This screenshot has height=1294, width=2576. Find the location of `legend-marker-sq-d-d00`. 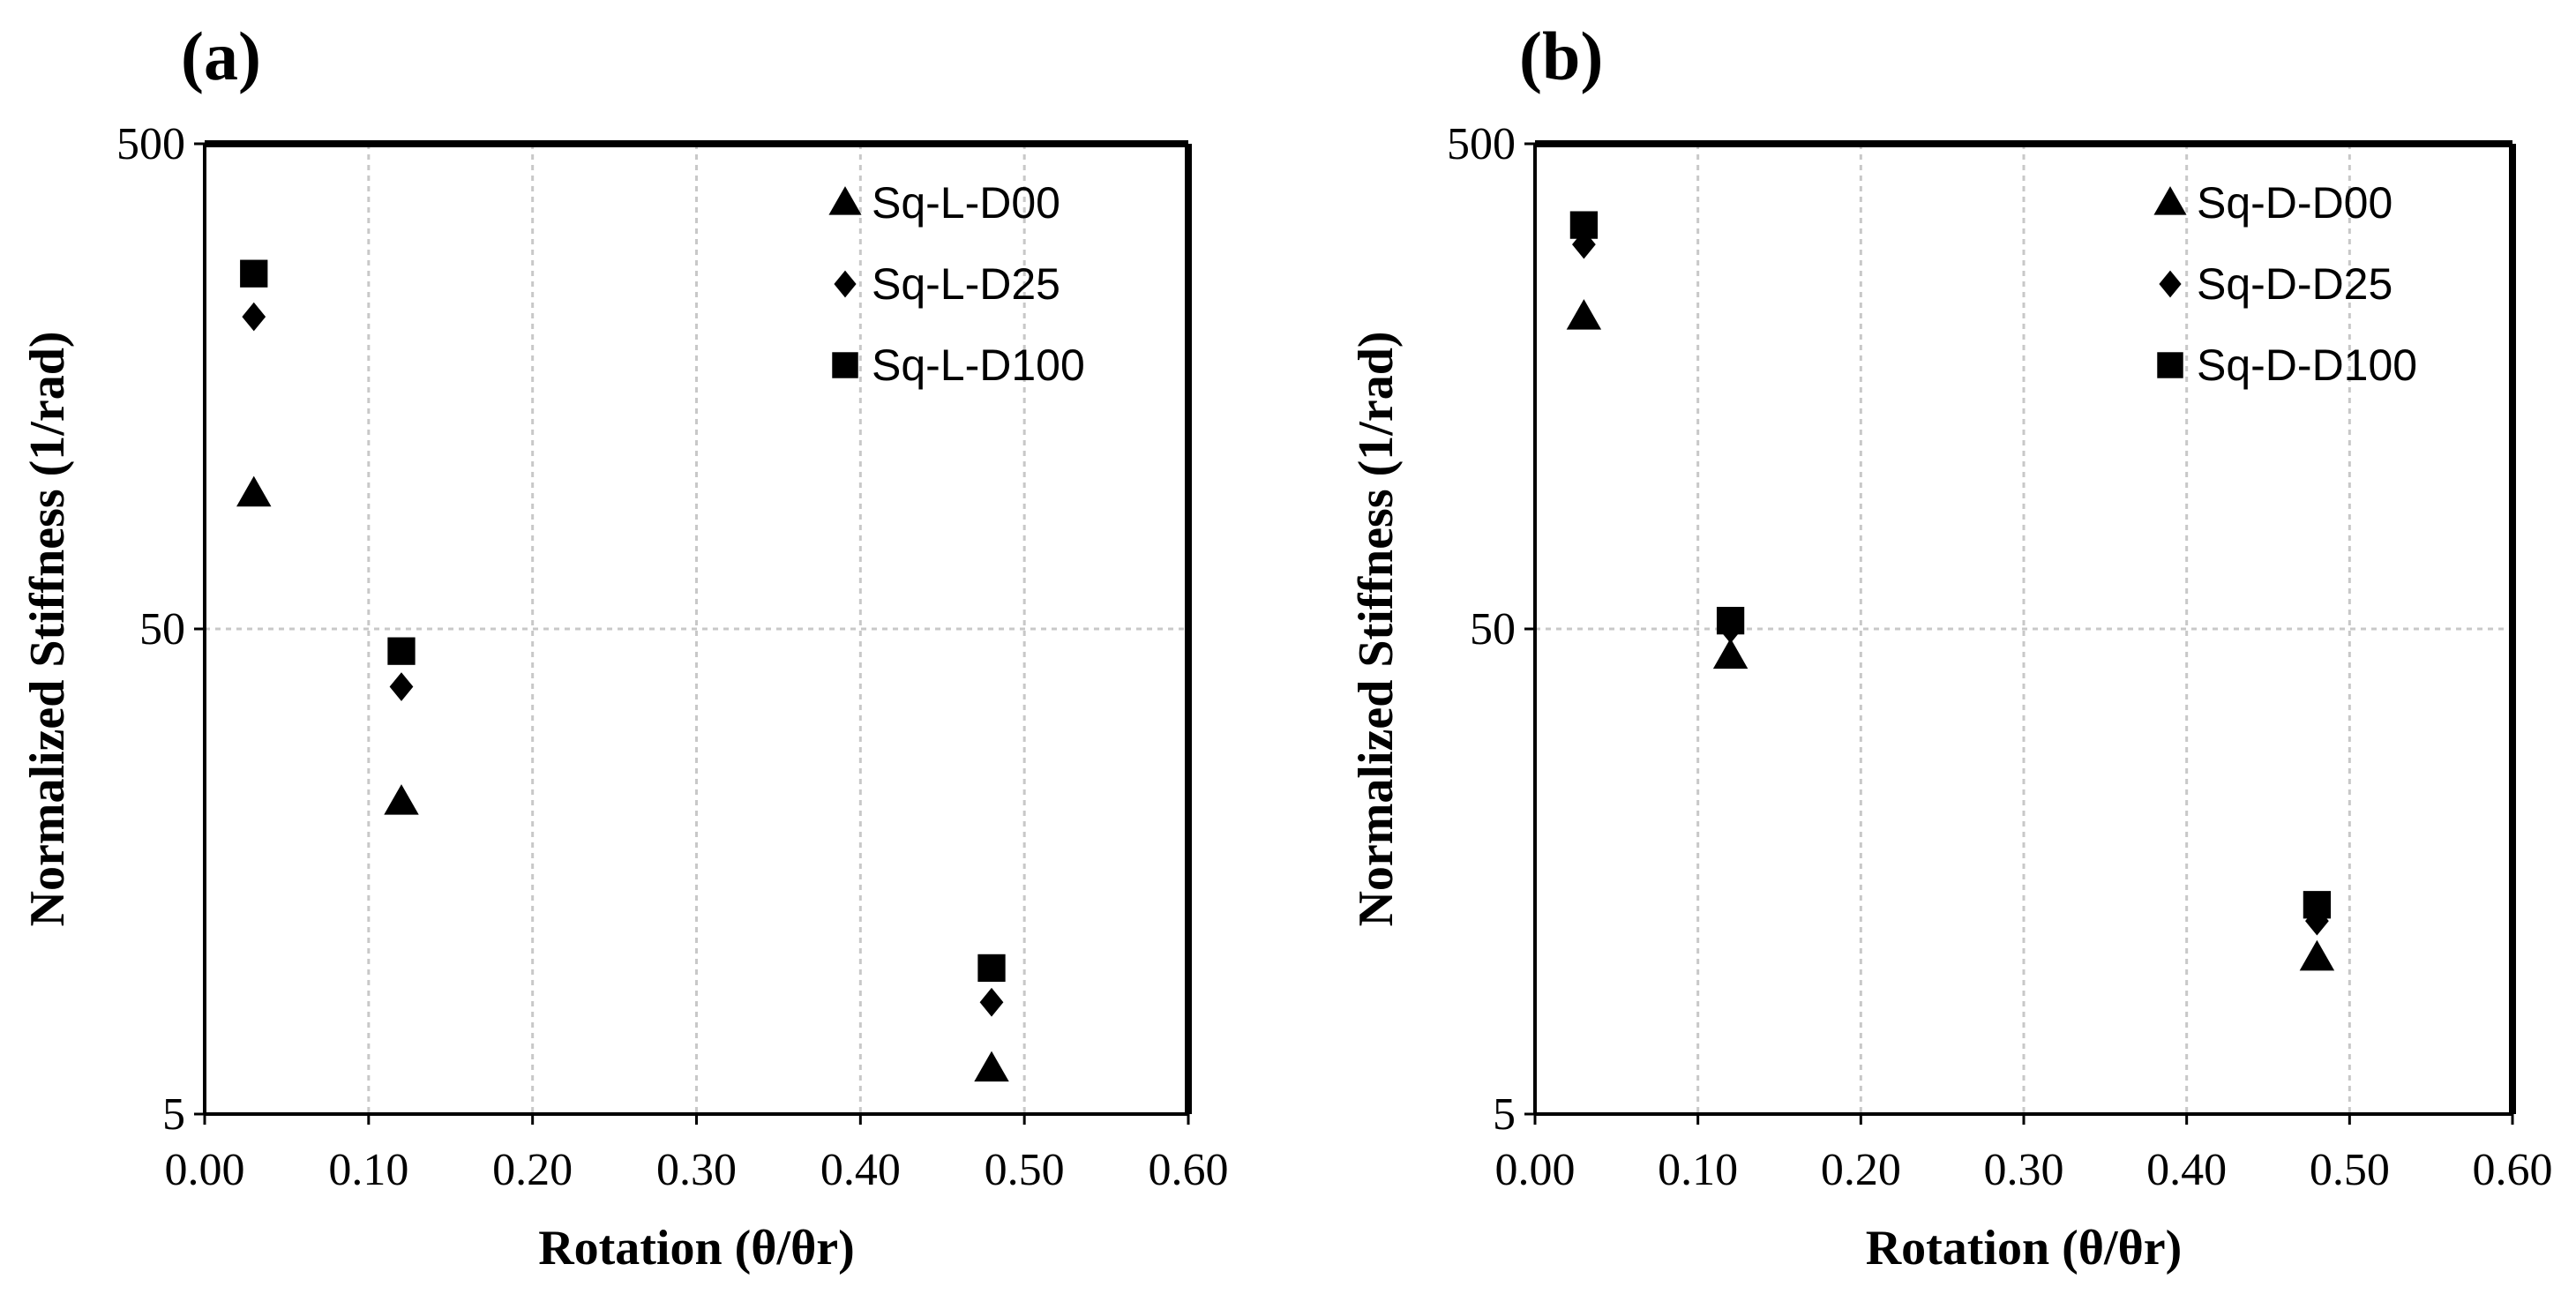

legend-marker-sq-d-d00 is located at coordinates (2170, 201).